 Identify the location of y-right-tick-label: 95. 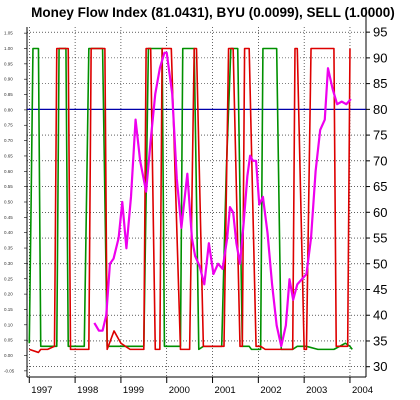
(380, 32).